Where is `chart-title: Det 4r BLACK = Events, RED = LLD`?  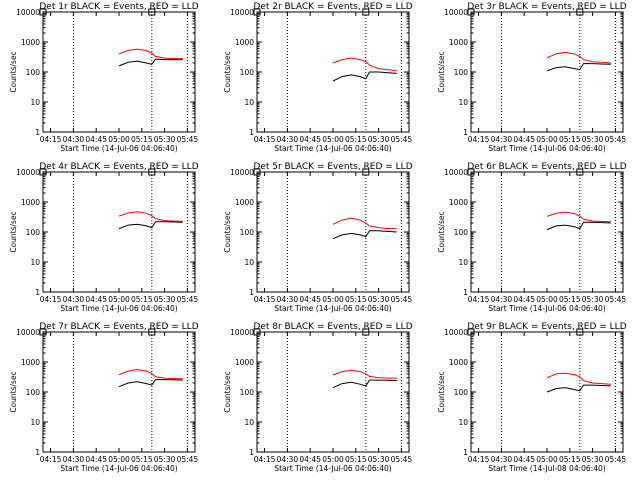
chart-title: Det 4r BLACK = Events, RED = LLD is located at coordinates (118, 167).